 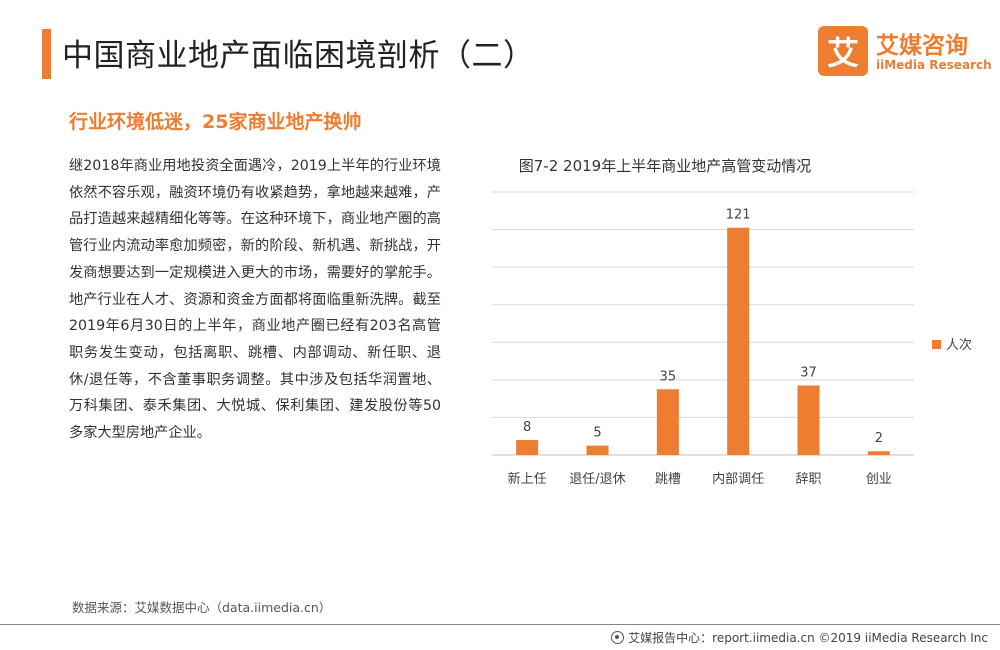 I want to click on logo-mark-icon: 艾, so click(x=843, y=51).